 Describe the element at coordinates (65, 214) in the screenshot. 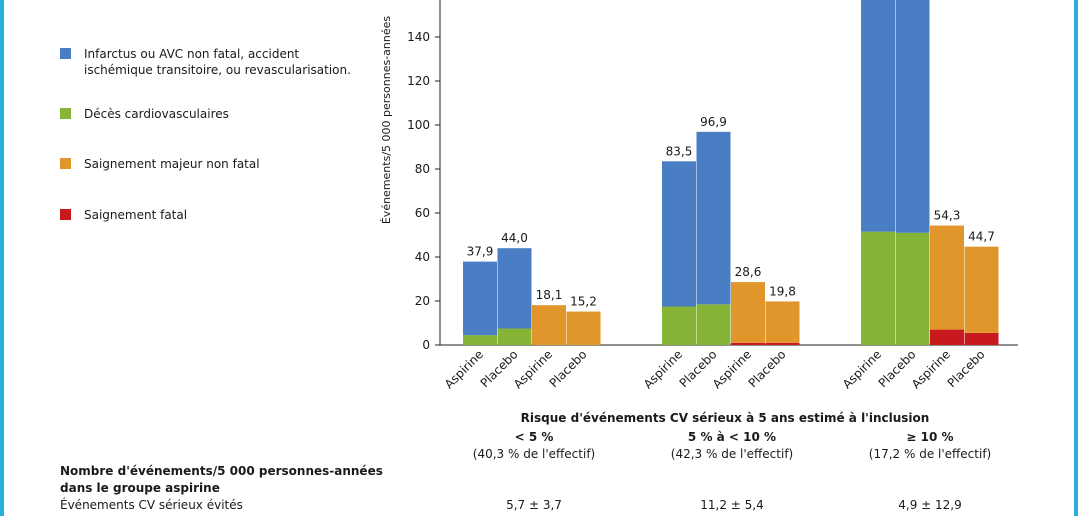

I see `legend-swatch-red` at that location.